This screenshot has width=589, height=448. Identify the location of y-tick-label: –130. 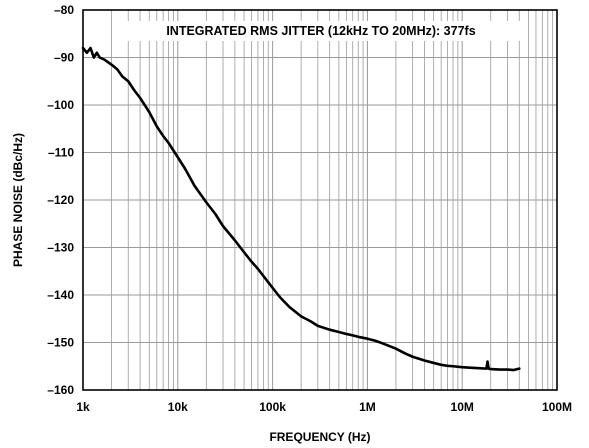
(60, 248).